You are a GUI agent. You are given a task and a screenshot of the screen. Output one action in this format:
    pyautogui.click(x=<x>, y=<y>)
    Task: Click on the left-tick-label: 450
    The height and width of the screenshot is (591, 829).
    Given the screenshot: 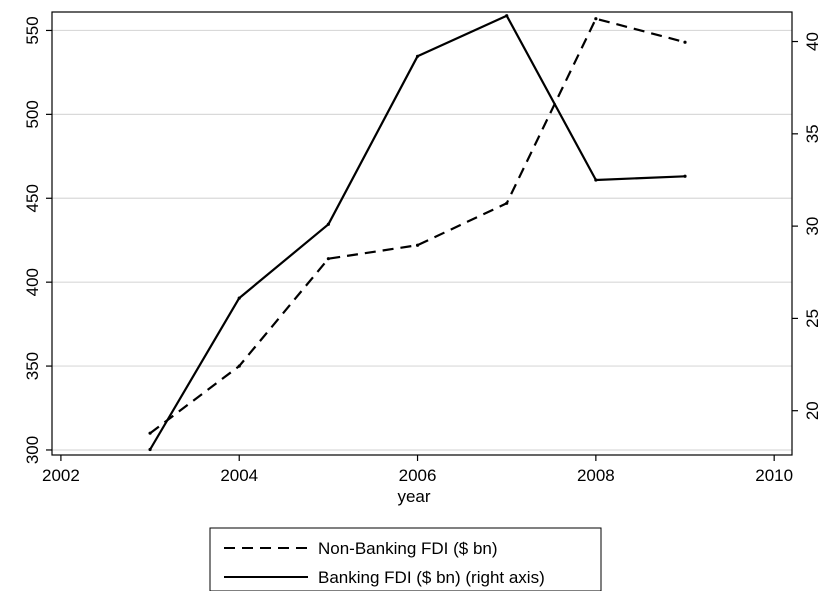 What is the action you would take?
    pyautogui.click(x=32, y=198)
    